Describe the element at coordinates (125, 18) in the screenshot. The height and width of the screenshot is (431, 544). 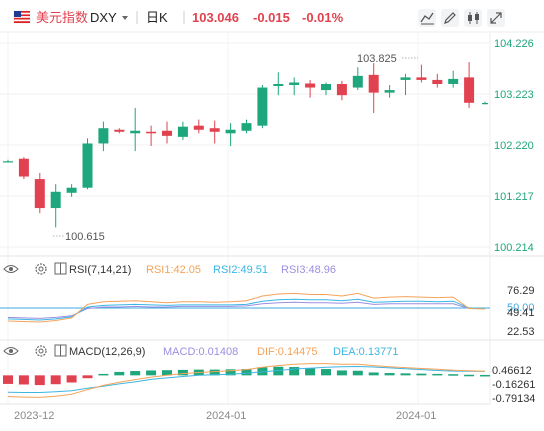
I see `symbol-dropdown-icon` at that location.